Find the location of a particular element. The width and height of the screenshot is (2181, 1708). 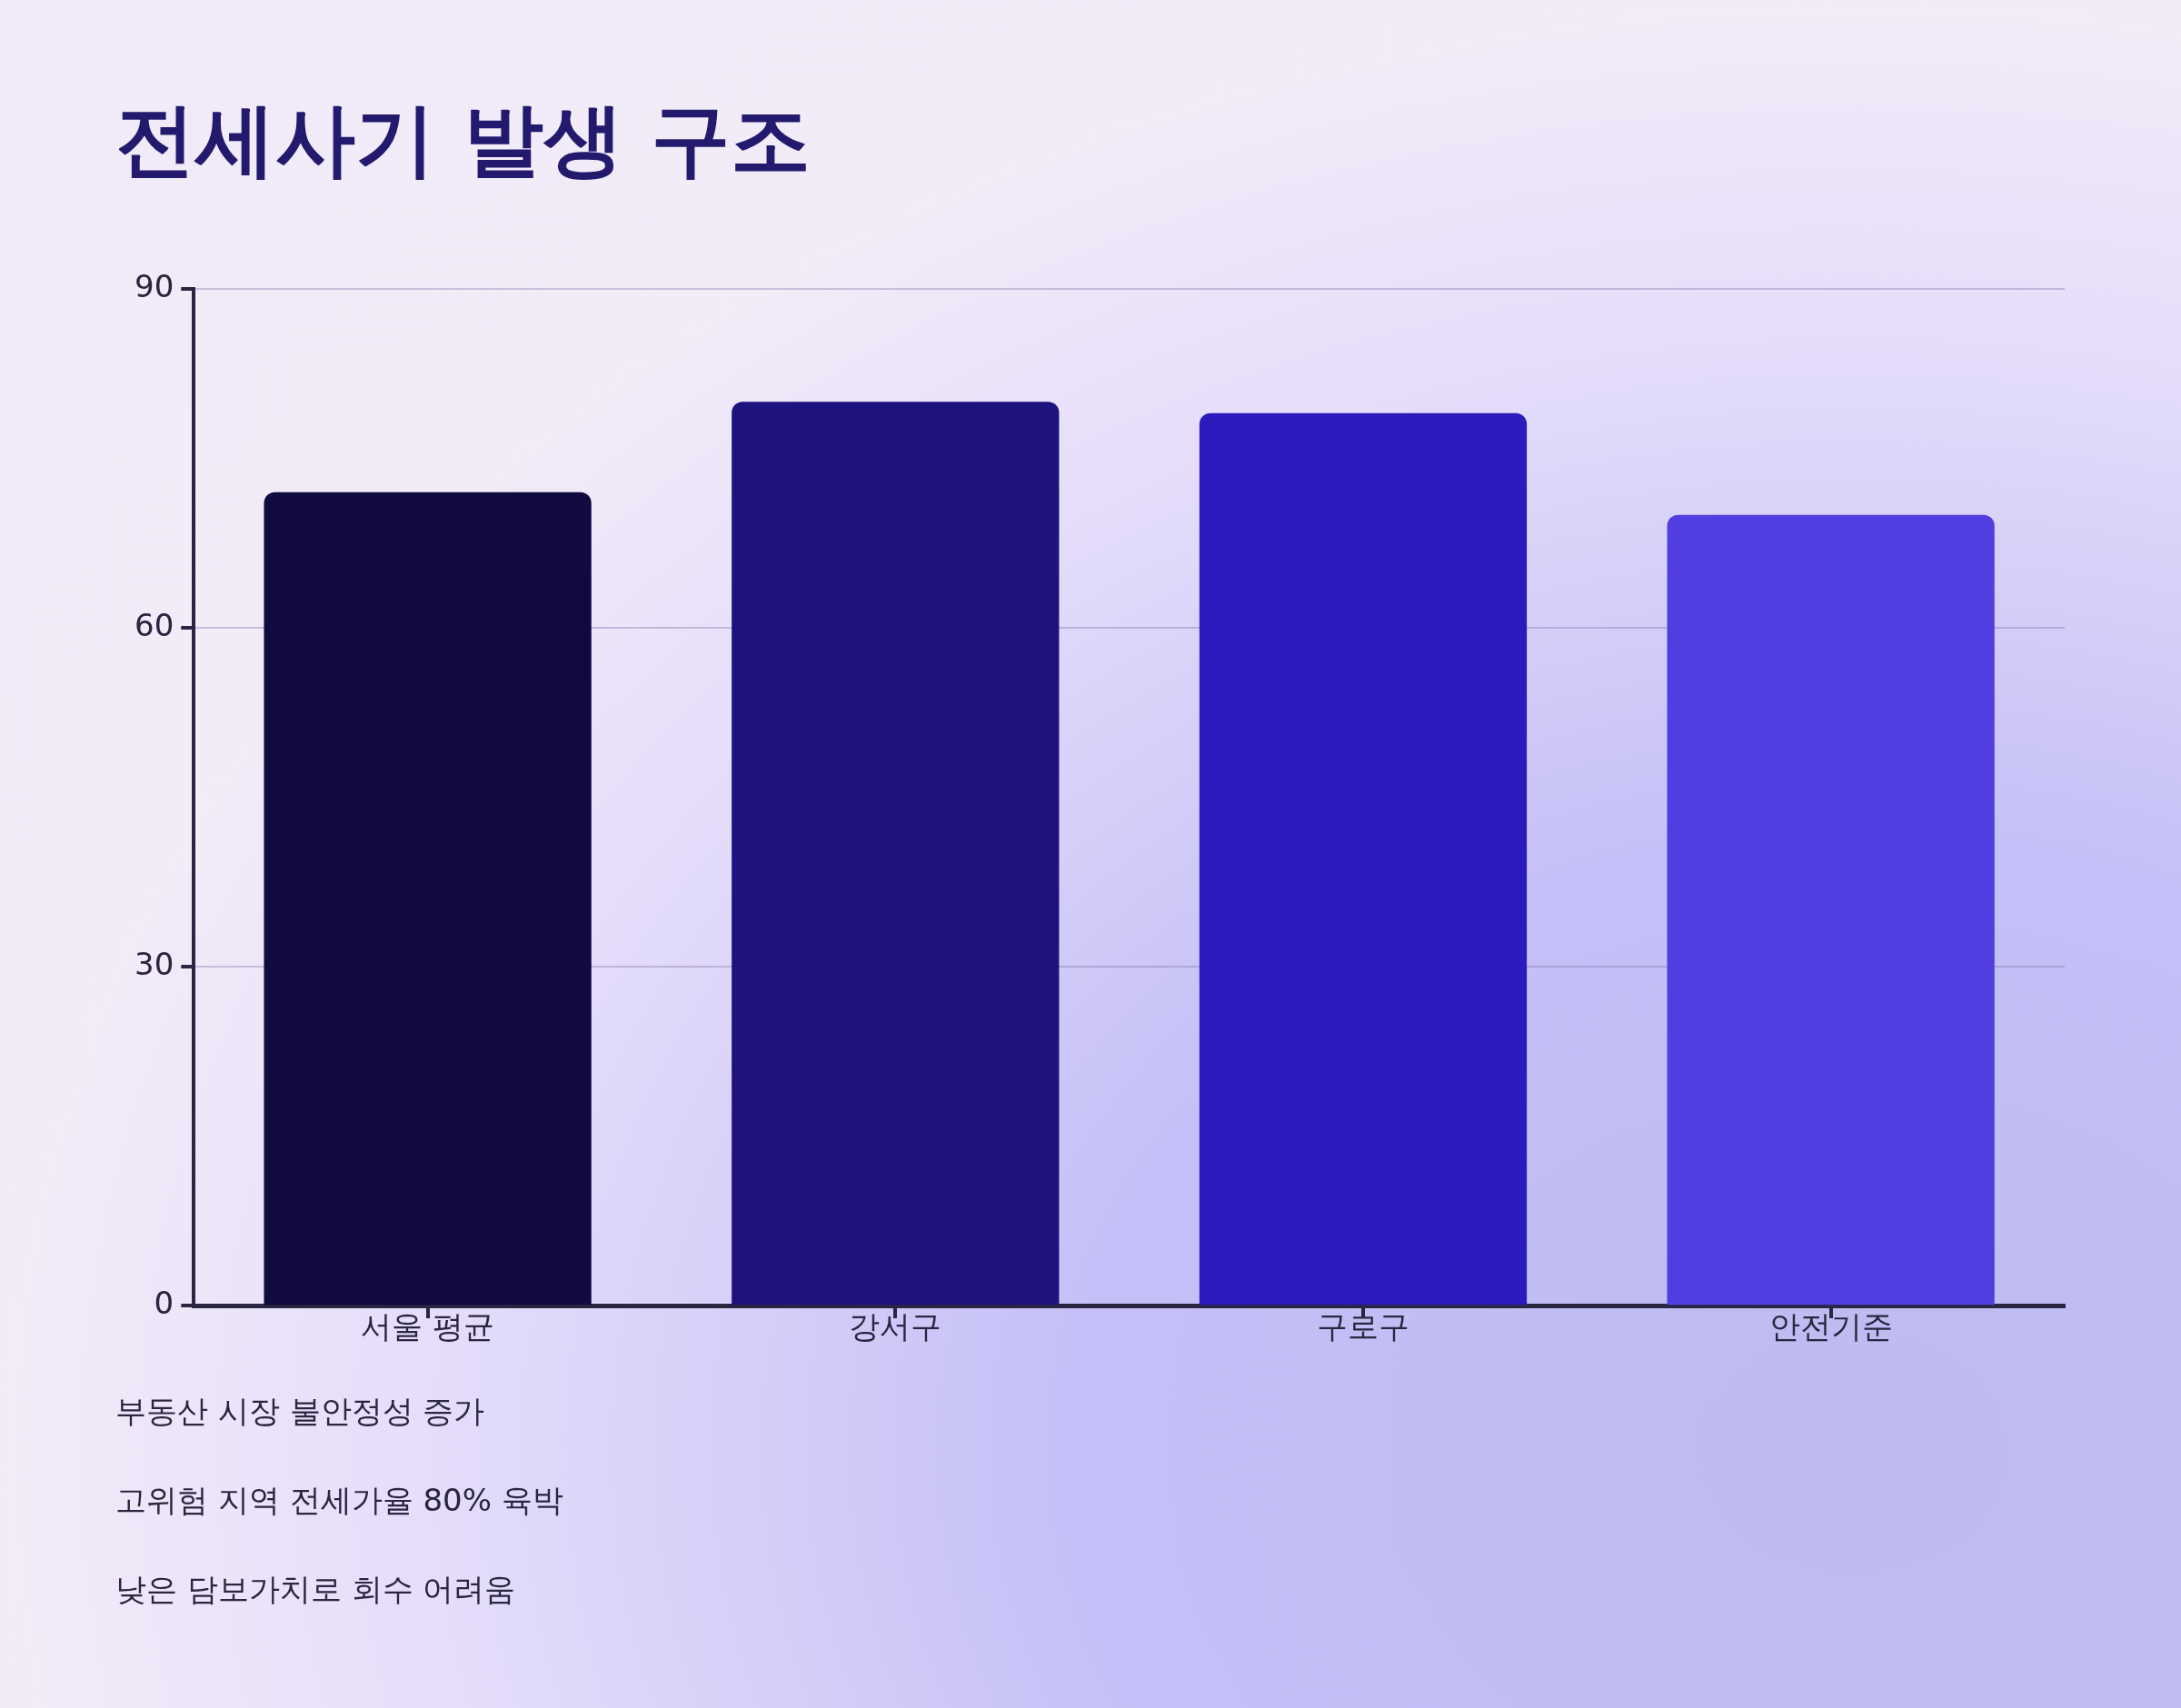

y-tick-label: 0 is located at coordinates (164, 1303).